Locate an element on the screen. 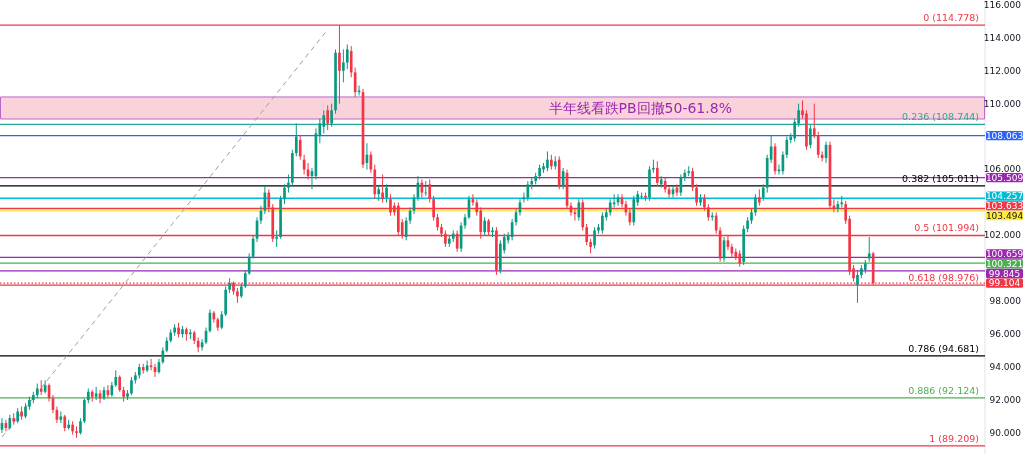  y-tick-label: 114.000 is located at coordinates (1002, 37).